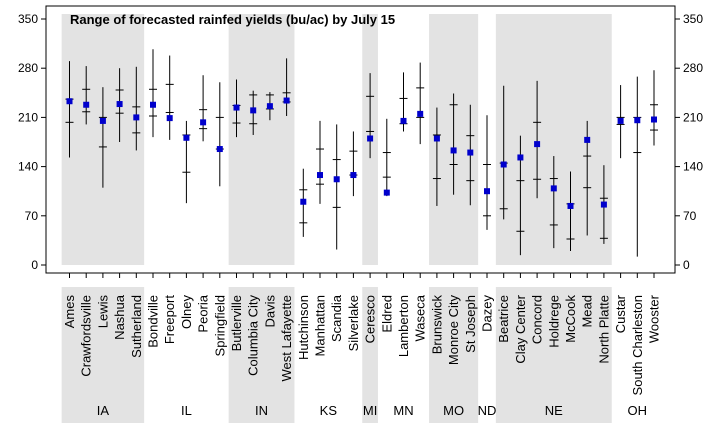 Image resolution: width=720 pixels, height=428 pixels. Describe the element at coordinates (553, 355) in the screenshot. I see `state-label-shade-ne` at that location.